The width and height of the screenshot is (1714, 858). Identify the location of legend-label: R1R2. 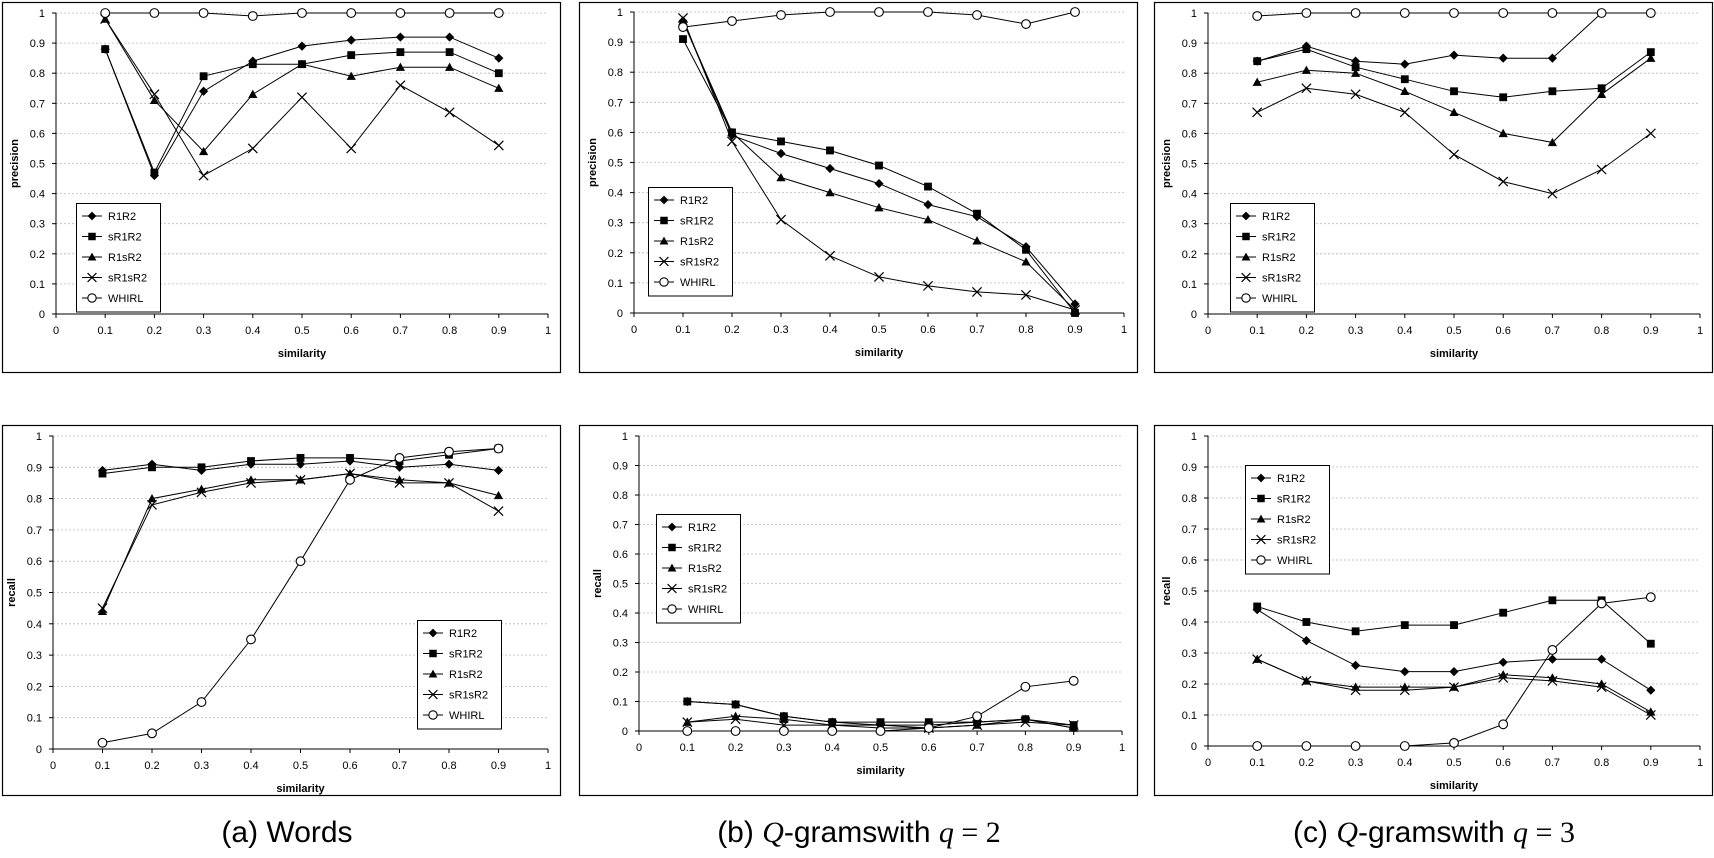
(702, 528).